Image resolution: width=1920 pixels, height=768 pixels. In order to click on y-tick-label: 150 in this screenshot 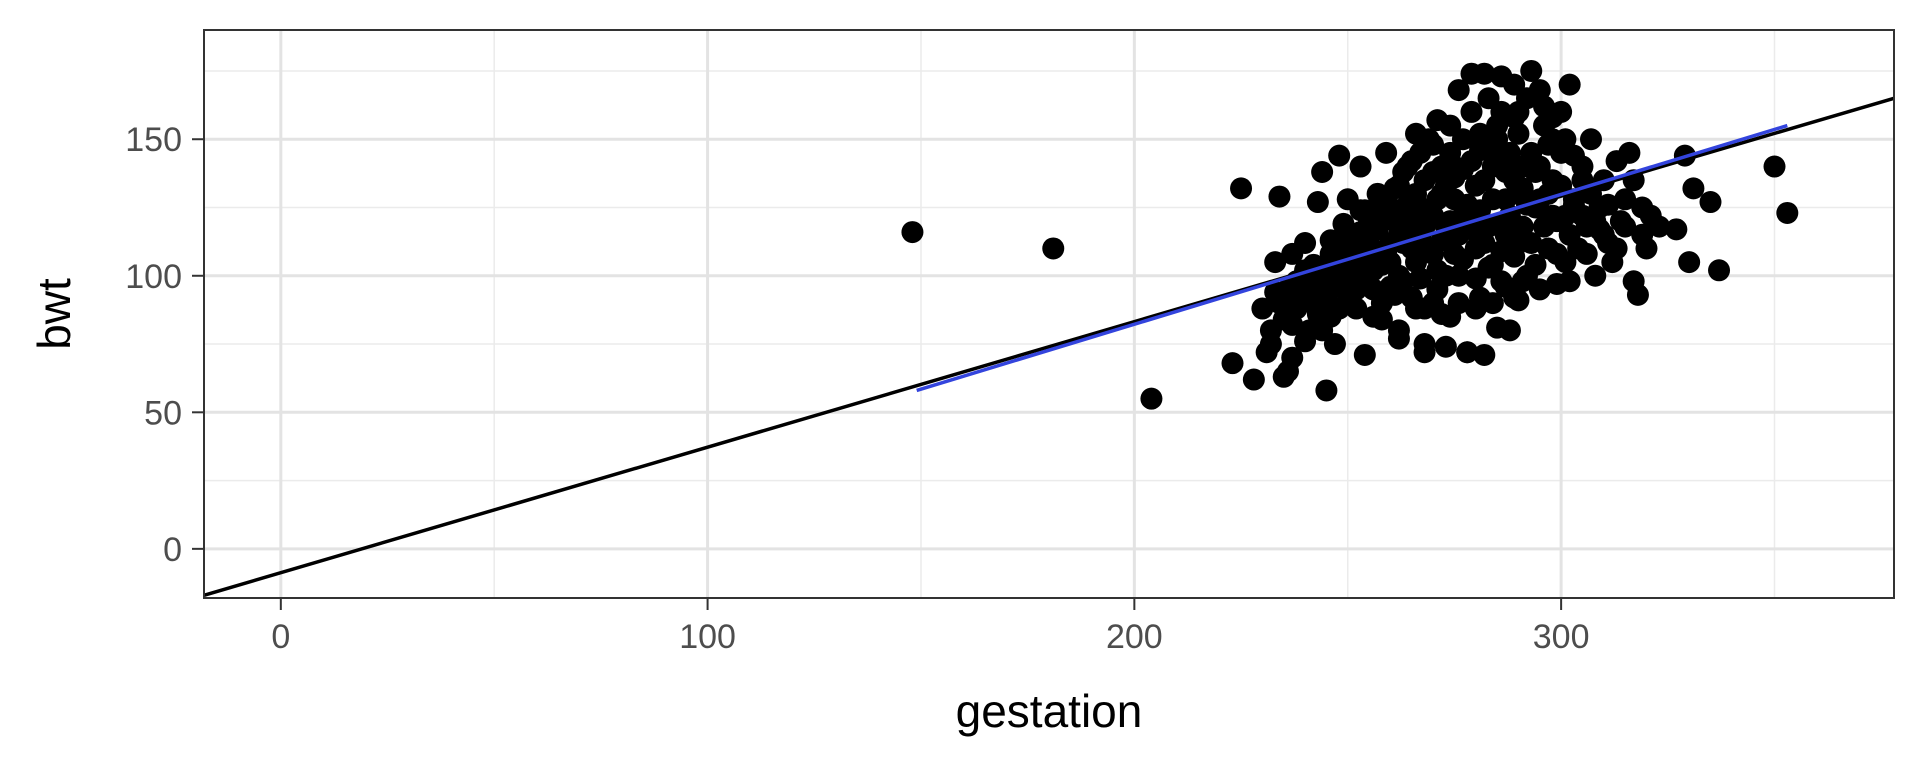, I will do `click(153, 140)`.